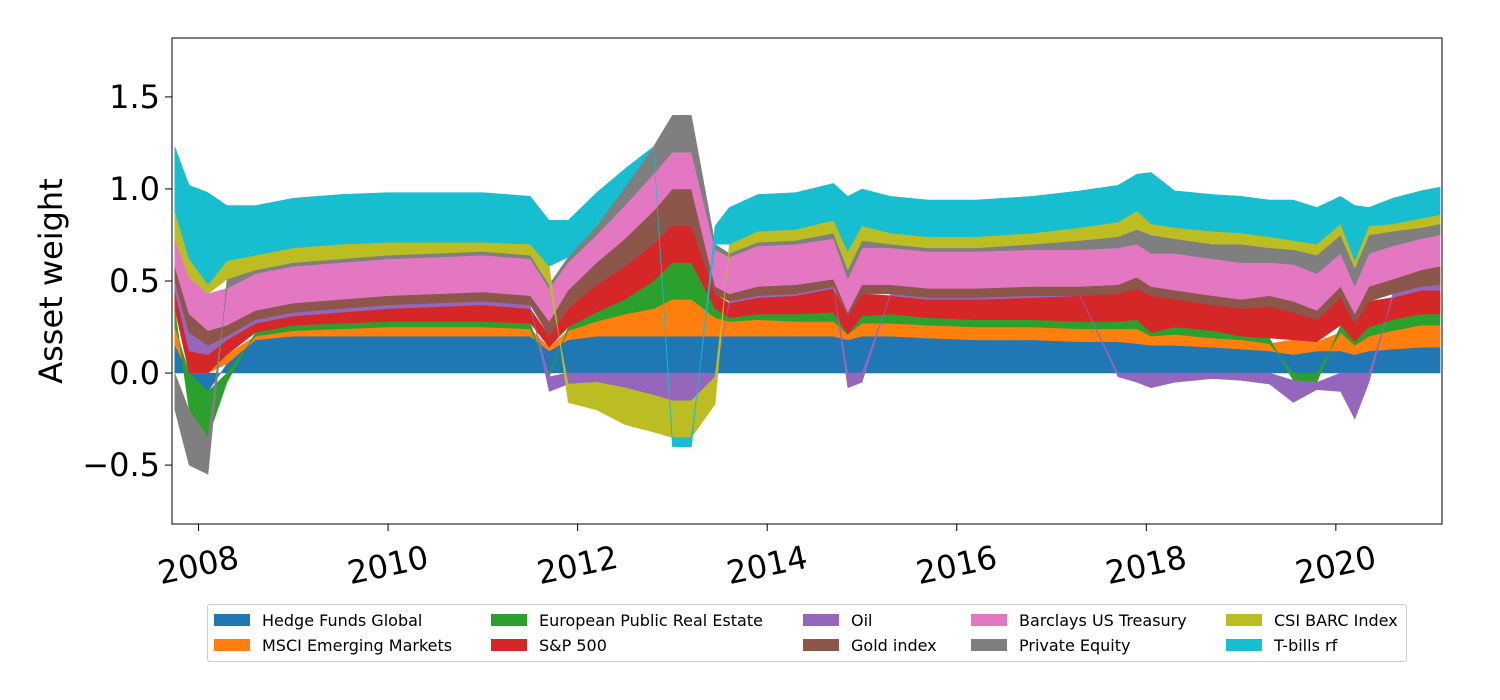 Image resolution: width=1500 pixels, height=700 pixels. I want to click on x-tick-label: 2018, so click(1146, 565).